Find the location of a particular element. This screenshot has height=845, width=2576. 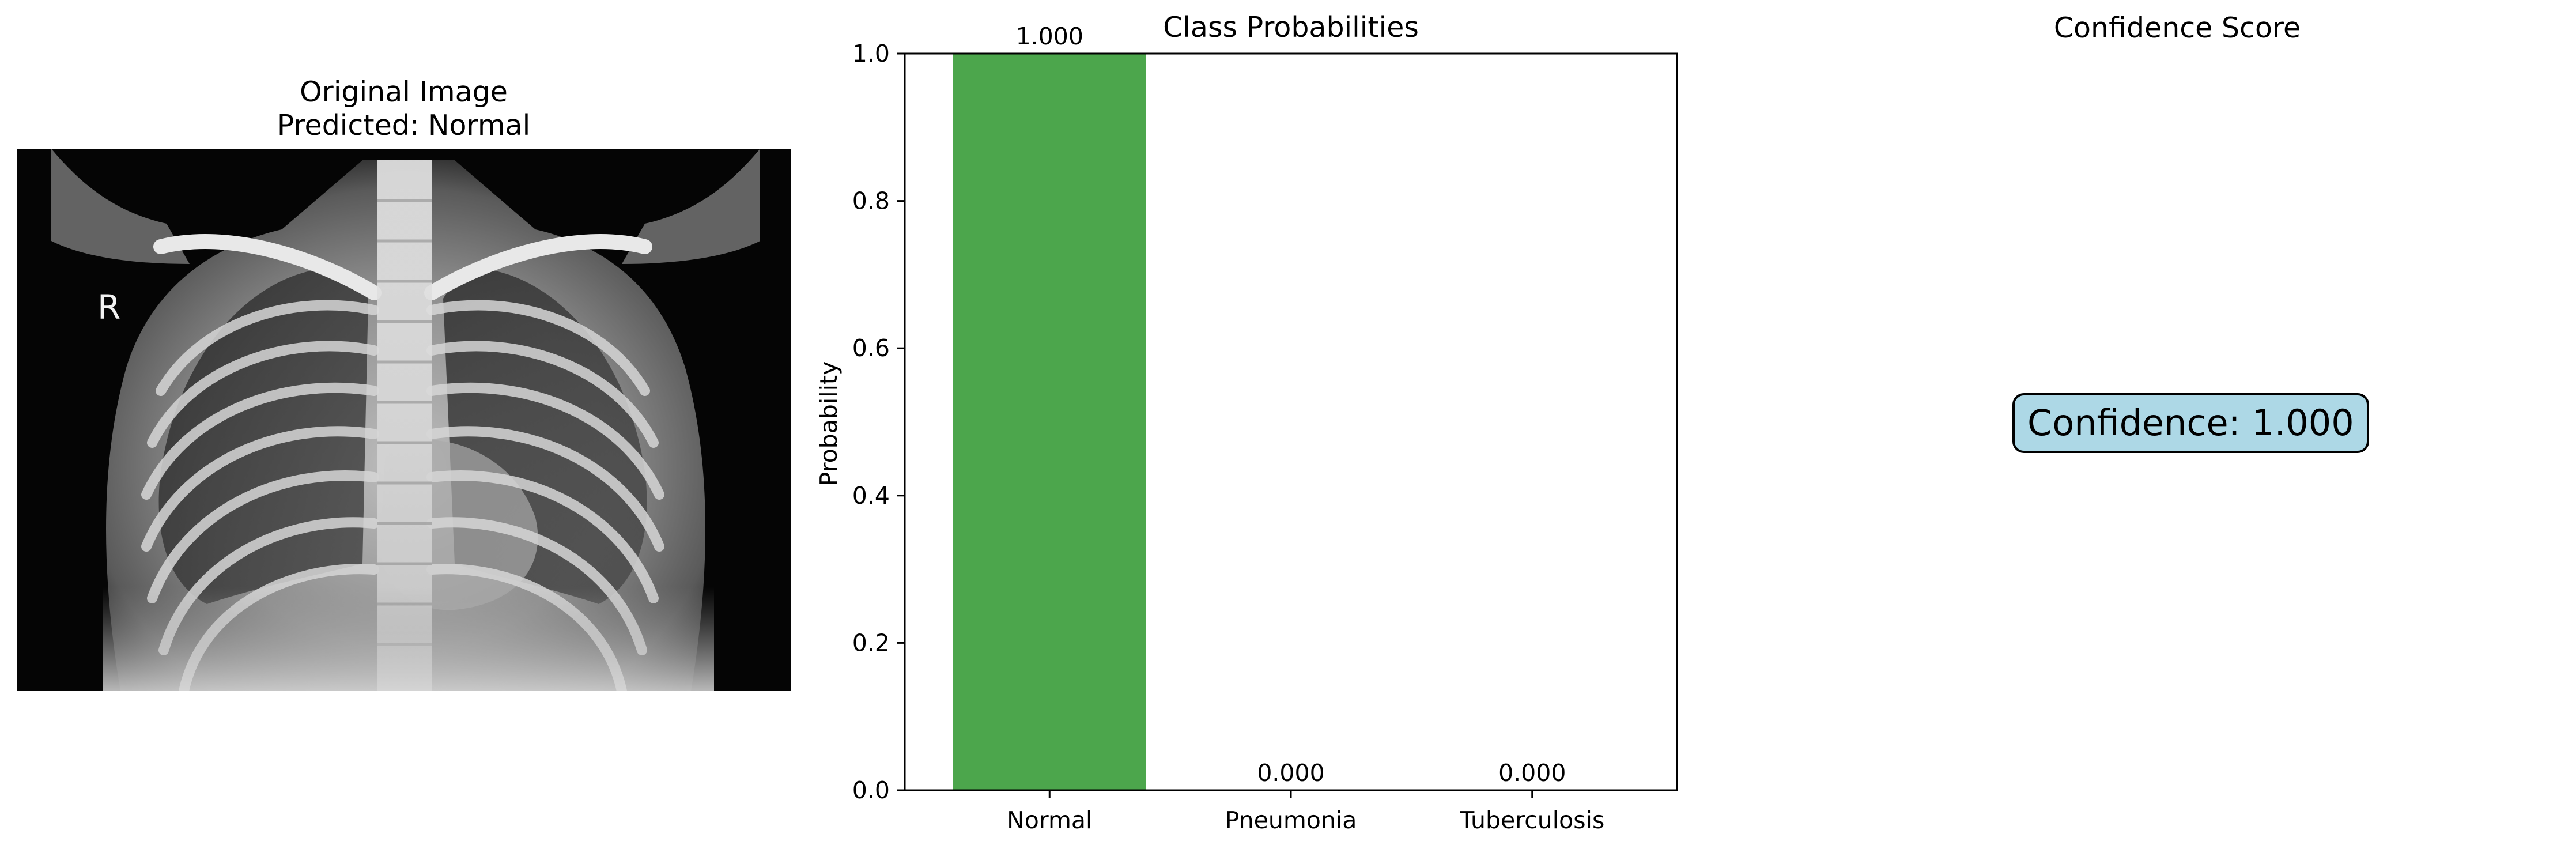

y-tick-label: 0.4 is located at coordinates (871, 496).